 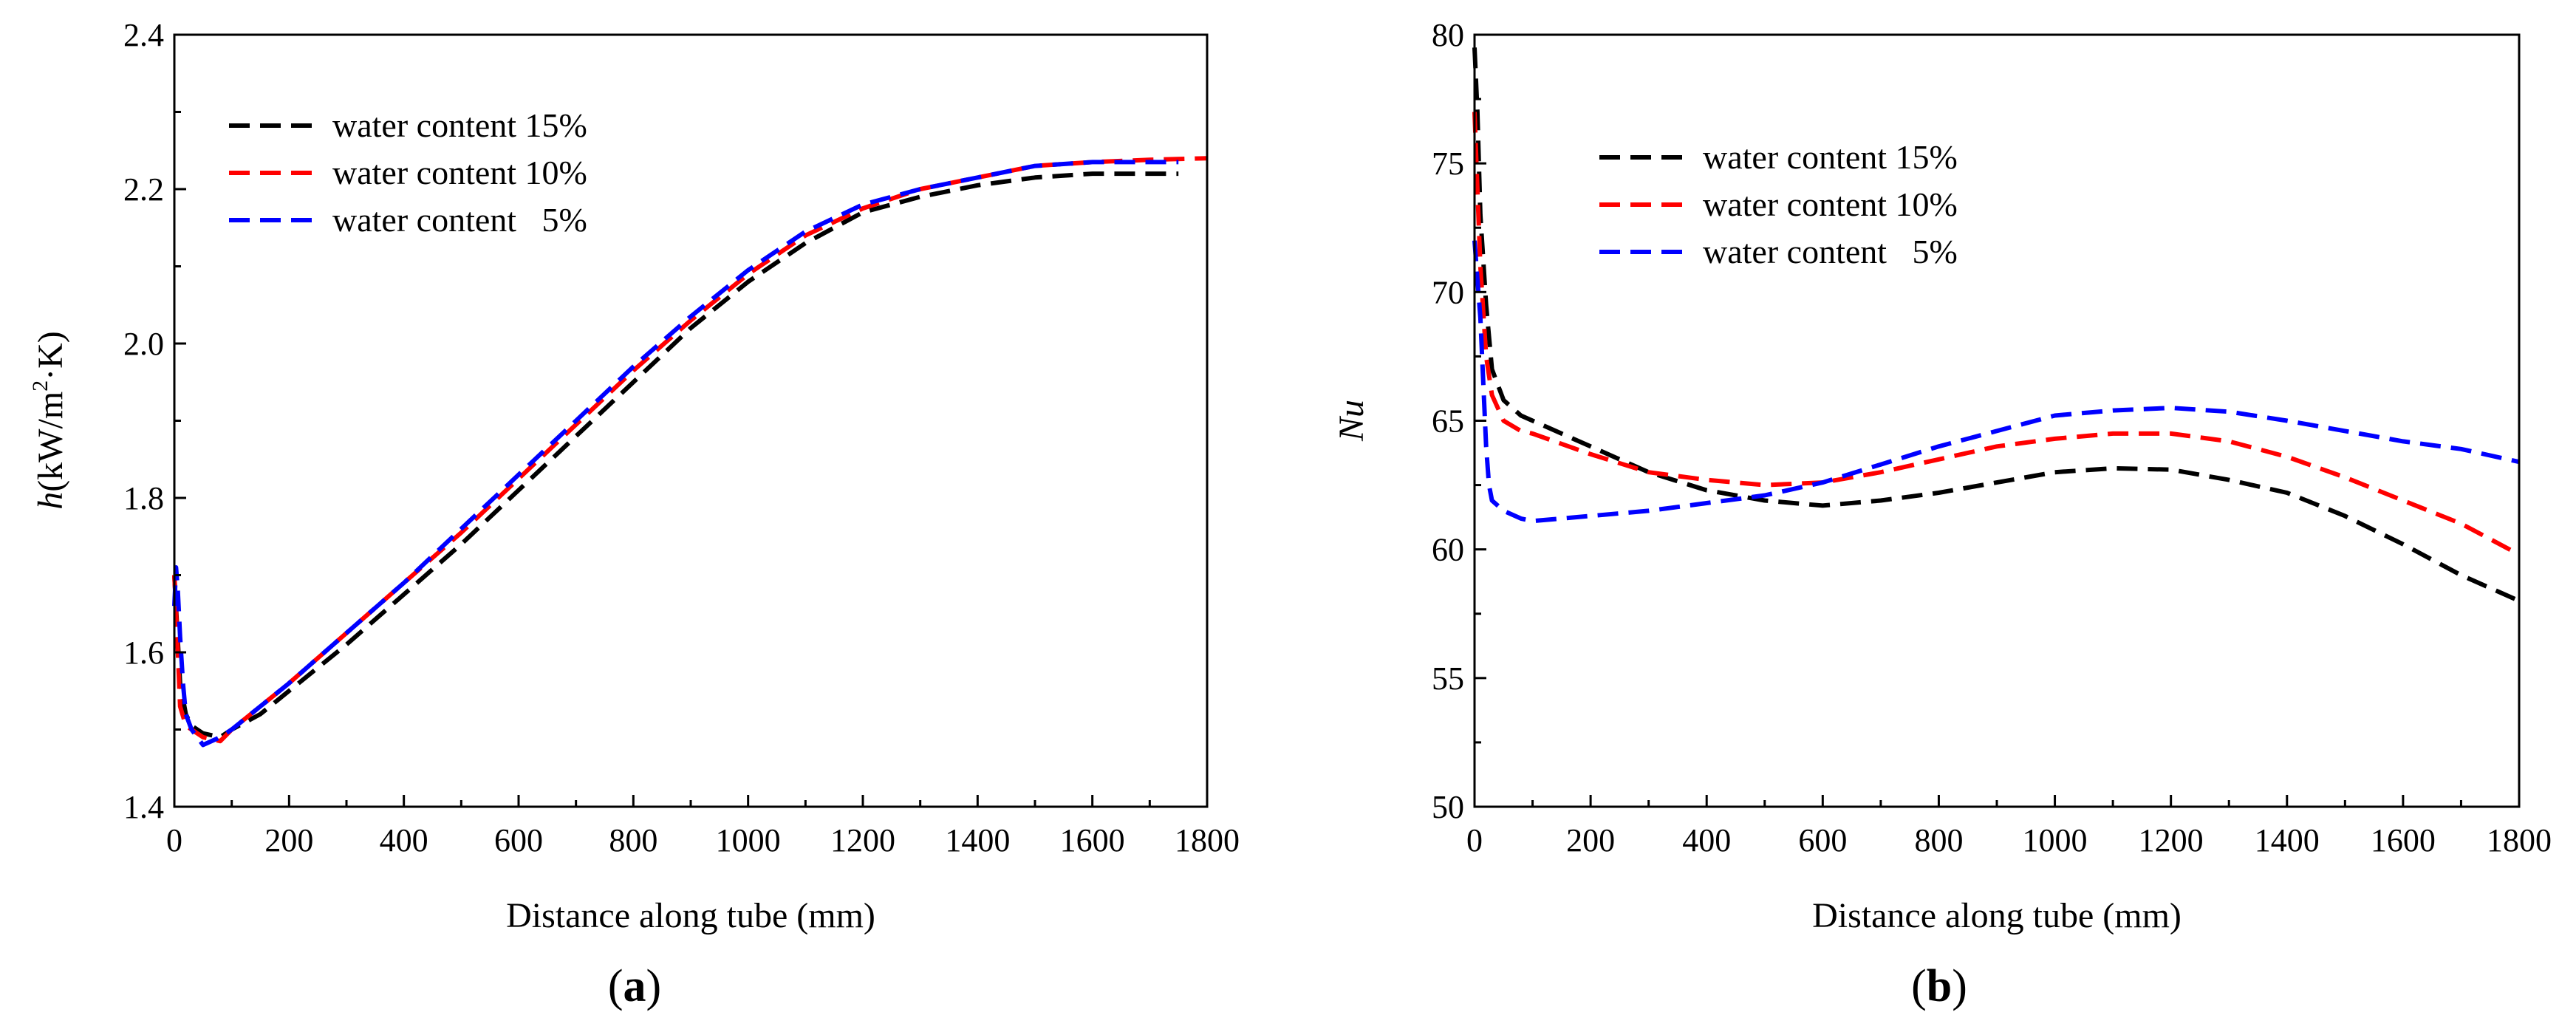 What do you see at coordinates (143, 35) in the screenshot?
I see `y-tick-label: 2.4` at bounding box center [143, 35].